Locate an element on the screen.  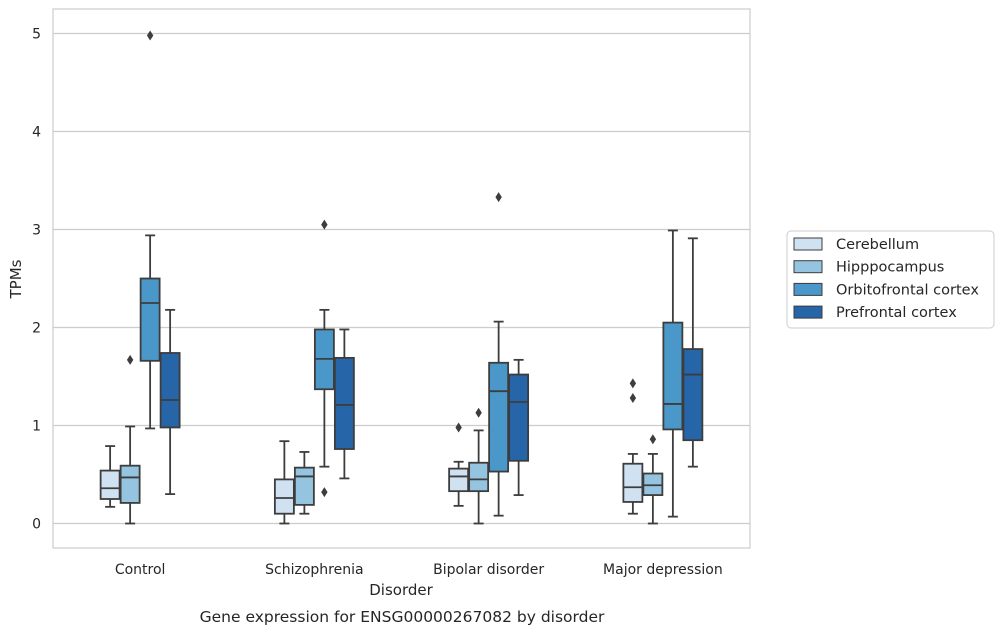
y-tick-label-4: 4 is located at coordinates (36, 133).